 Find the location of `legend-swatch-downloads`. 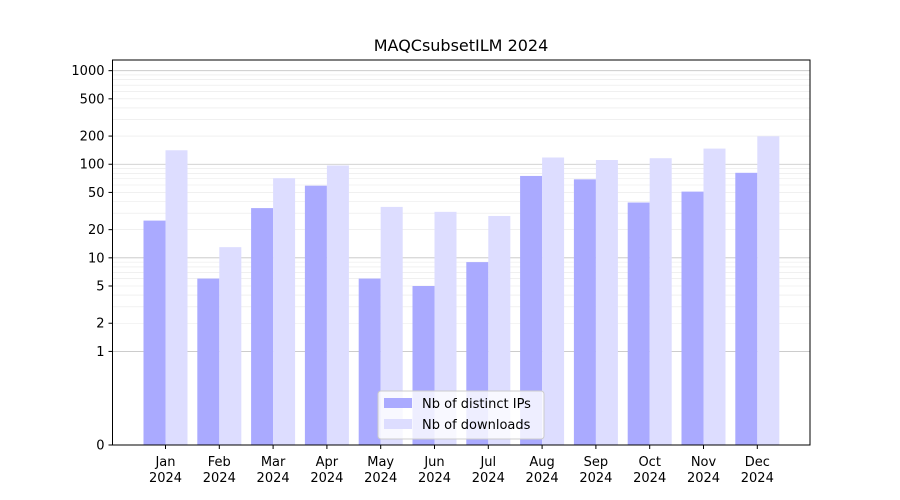

legend-swatch-downloads is located at coordinates (398, 424).